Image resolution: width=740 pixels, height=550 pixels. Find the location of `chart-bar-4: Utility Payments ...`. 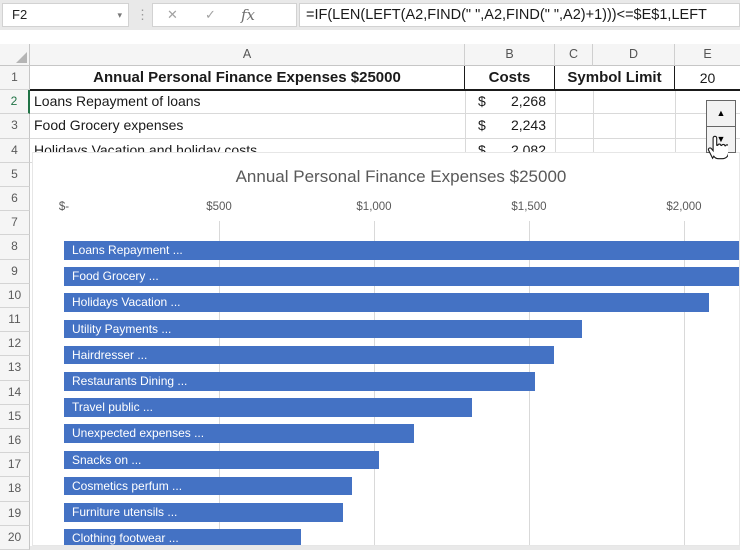

chart-bar-4: Utility Payments ... is located at coordinates (323, 329).